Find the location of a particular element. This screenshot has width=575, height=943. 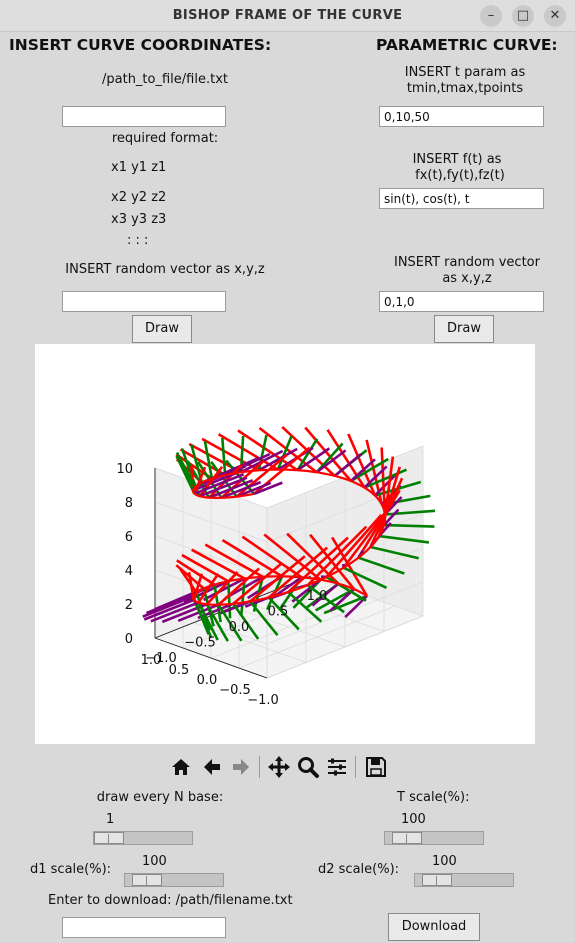

d1-scale-value: 100 is located at coordinates (154, 861).